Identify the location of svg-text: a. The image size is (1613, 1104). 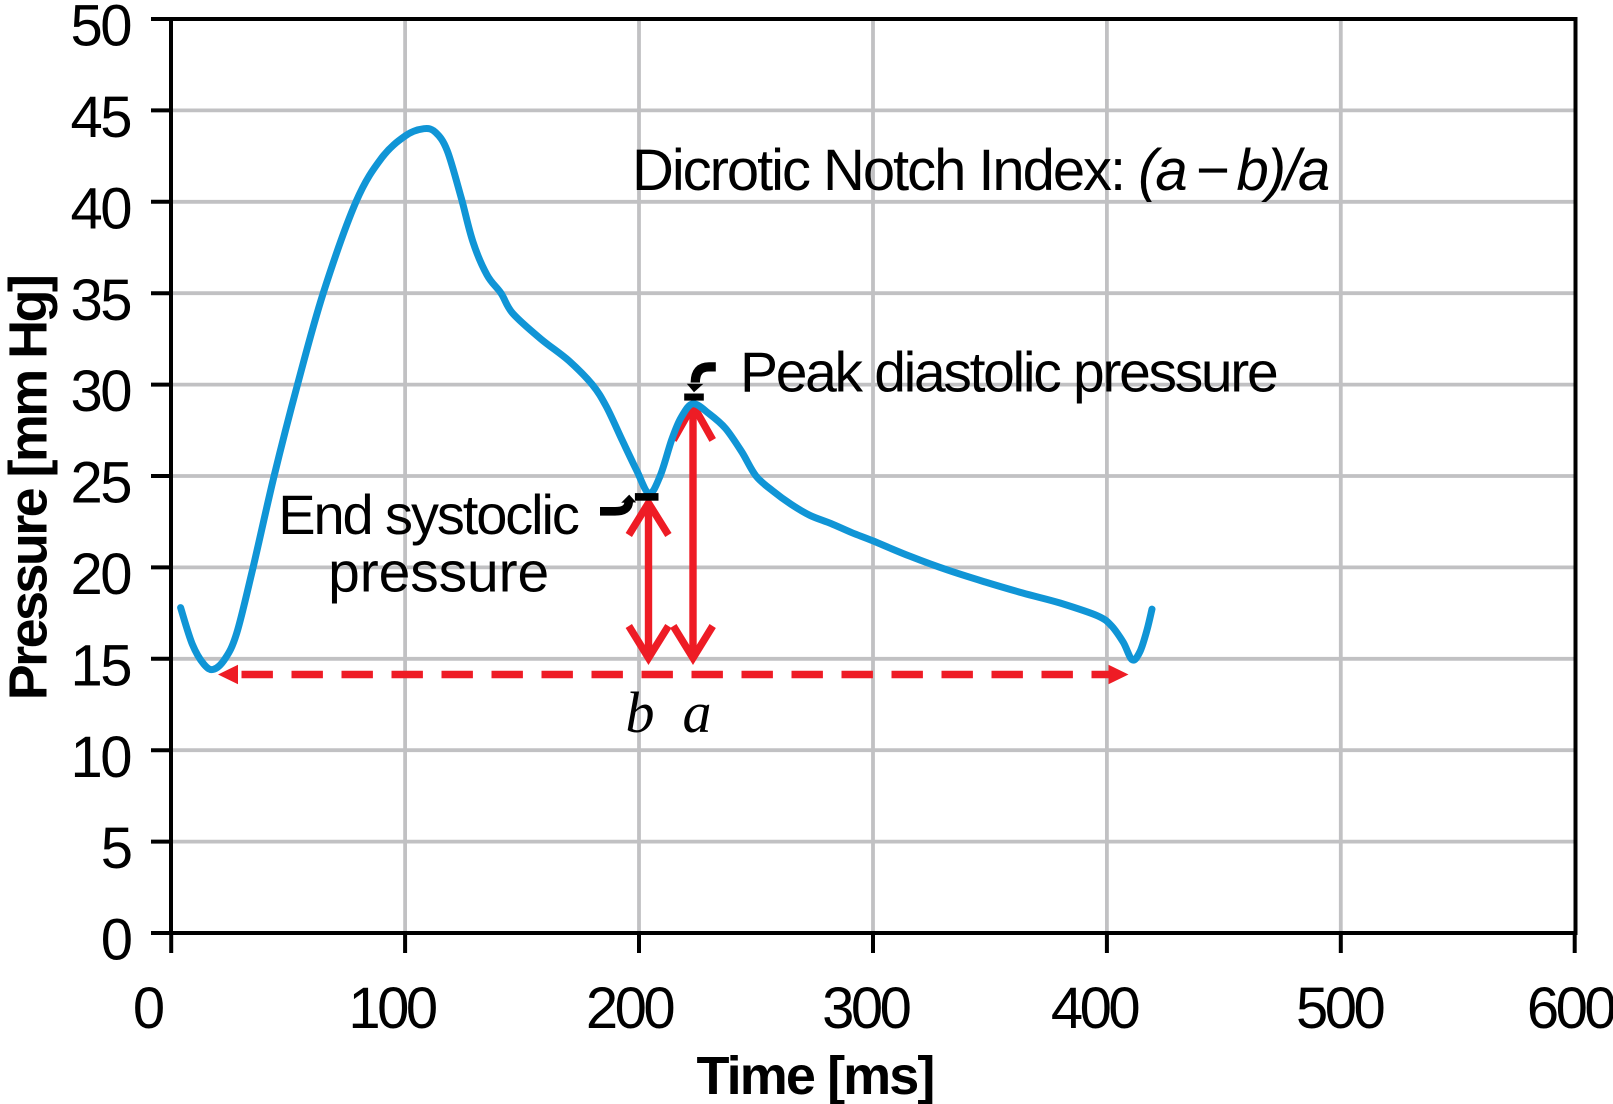
(697, 712).